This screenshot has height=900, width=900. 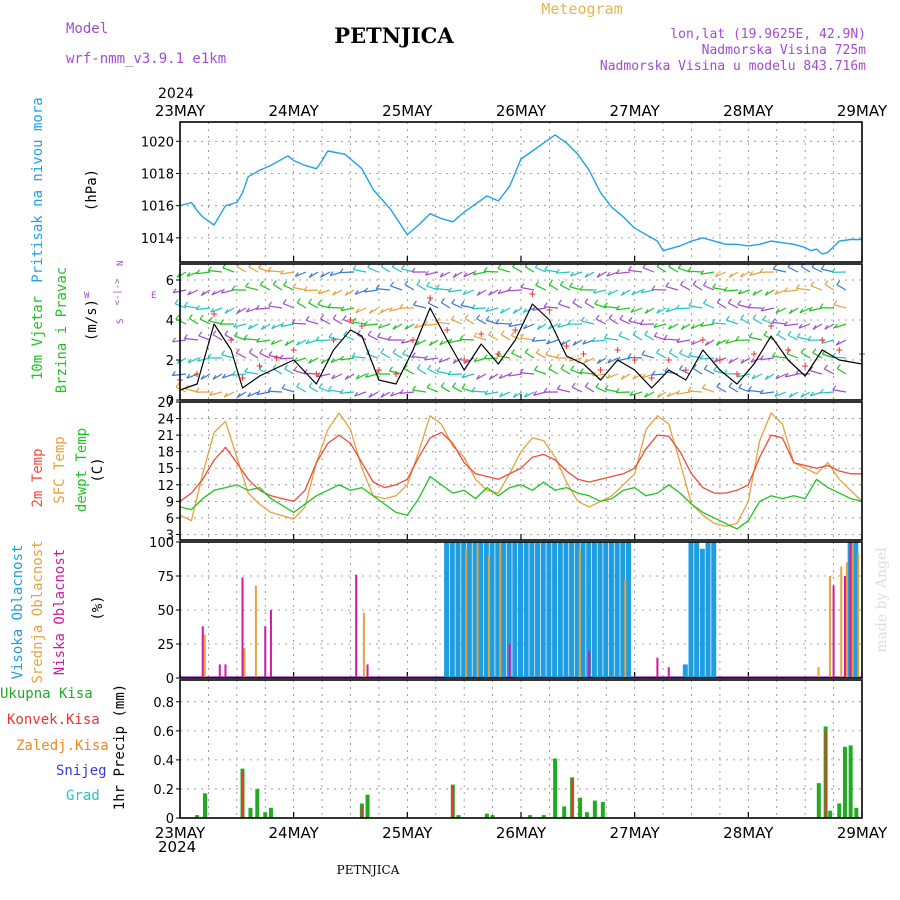 What do you see at coordinates (60, 469) in the screenshot?
I see `temp-ylabel-2: SFC Temp` at bounding box center [60, 469].